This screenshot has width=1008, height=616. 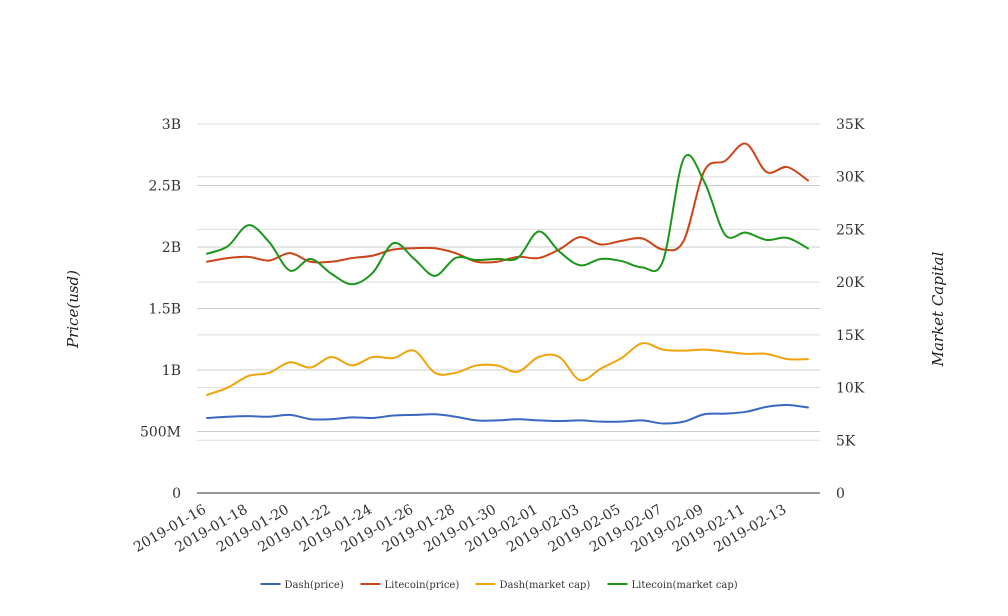 What do you see at coordinates (314, 585) in the screenshot?
I see `legend-label-dash-price: Dash(price)` at bounding box center [314, 585].